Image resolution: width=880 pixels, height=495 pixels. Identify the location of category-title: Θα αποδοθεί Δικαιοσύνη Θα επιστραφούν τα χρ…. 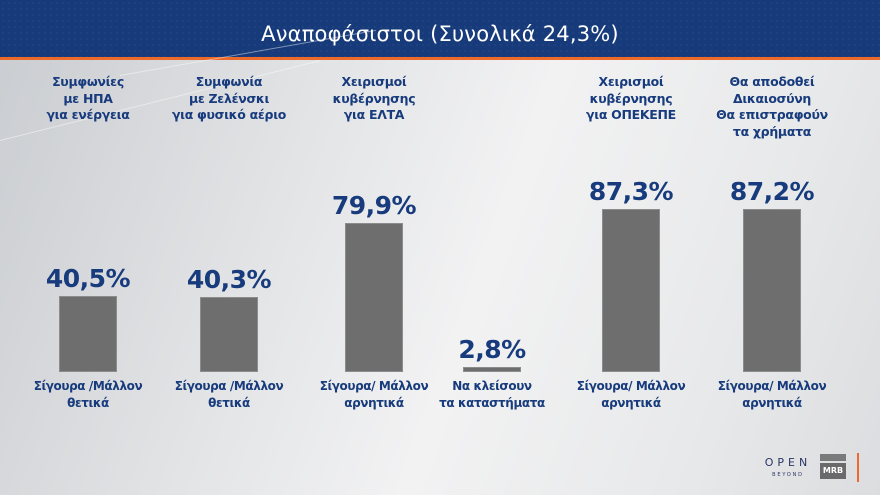
(772, 107).